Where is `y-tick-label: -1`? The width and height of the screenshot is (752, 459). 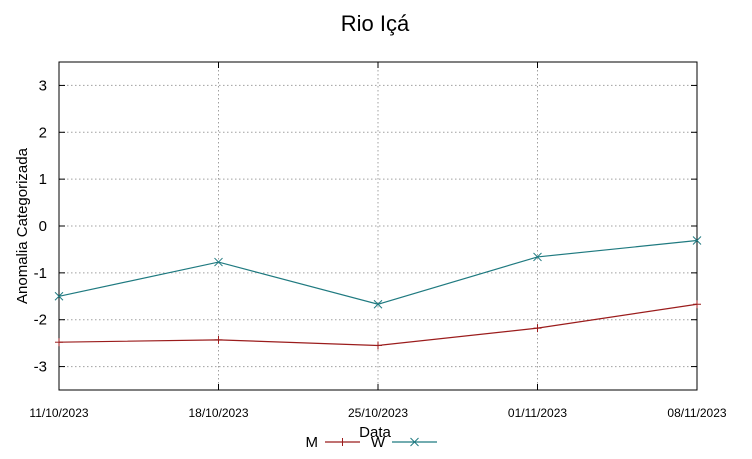 y-tick-label: -1 is located at coordinates (40, 273).